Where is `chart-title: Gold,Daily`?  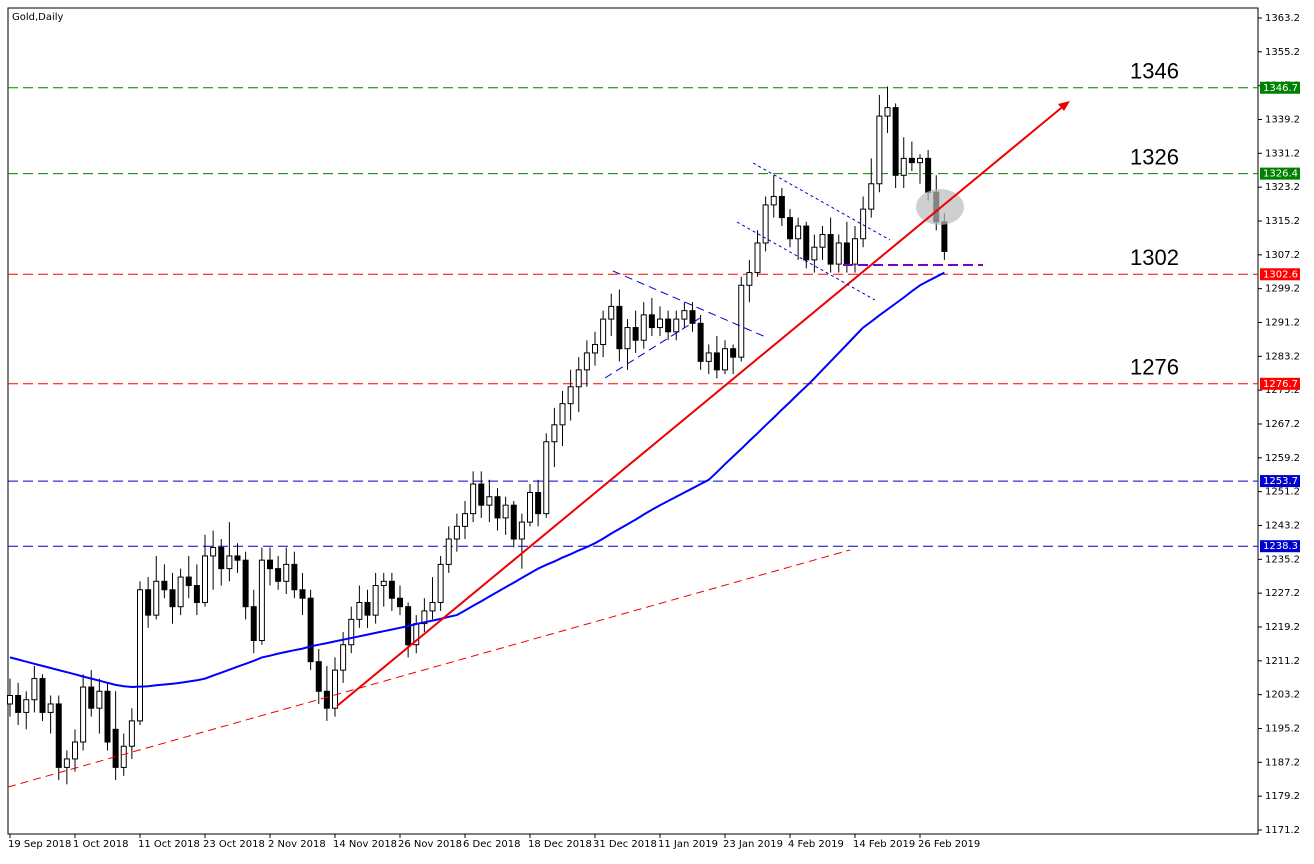 chart-title: Gold,Daily is located at coordinates (38, 17).